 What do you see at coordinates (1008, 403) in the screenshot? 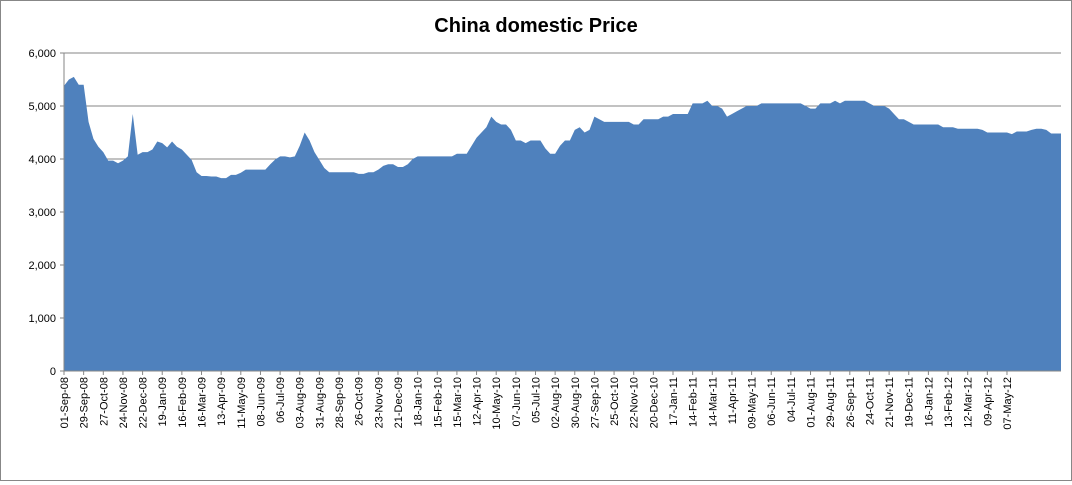
I see `x-tick-label: 07-May-12` at bounding box center [1008, 403].